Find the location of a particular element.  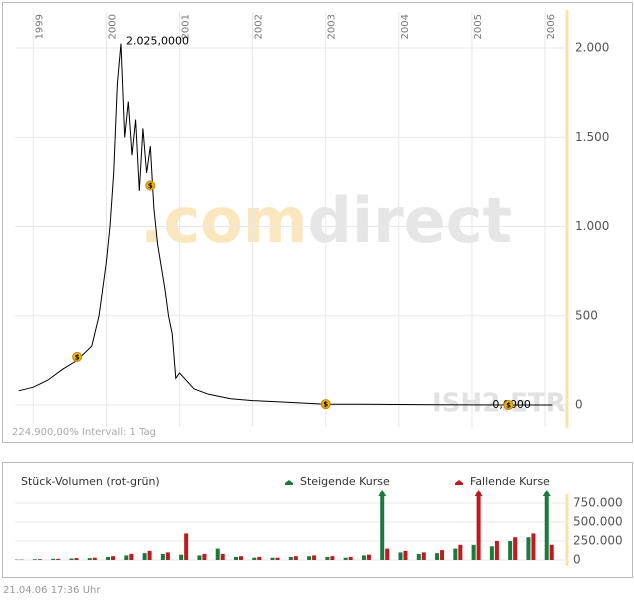

y-tick-label: 1.000 is located at coordinates (592, 226).